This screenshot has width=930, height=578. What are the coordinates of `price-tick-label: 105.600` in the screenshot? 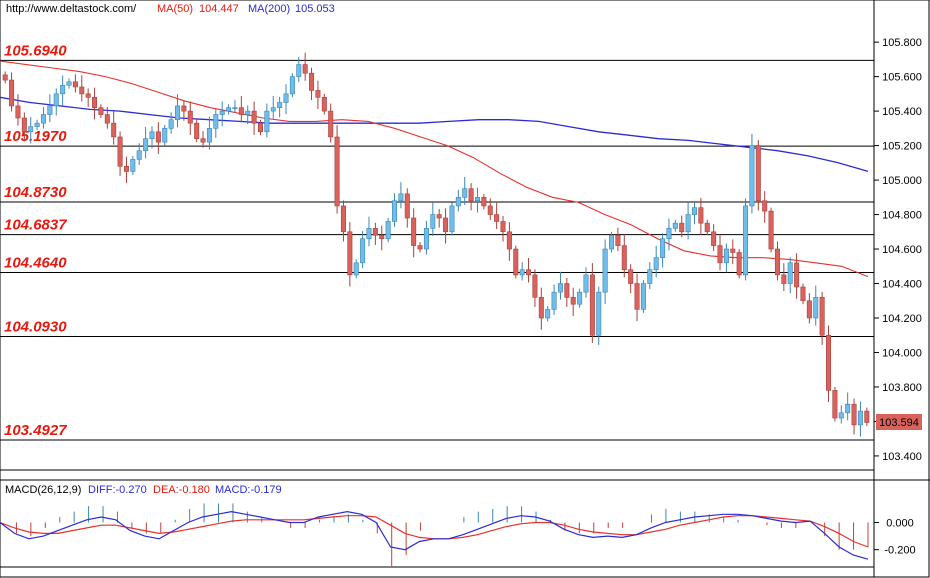 It's located at (902, 78).